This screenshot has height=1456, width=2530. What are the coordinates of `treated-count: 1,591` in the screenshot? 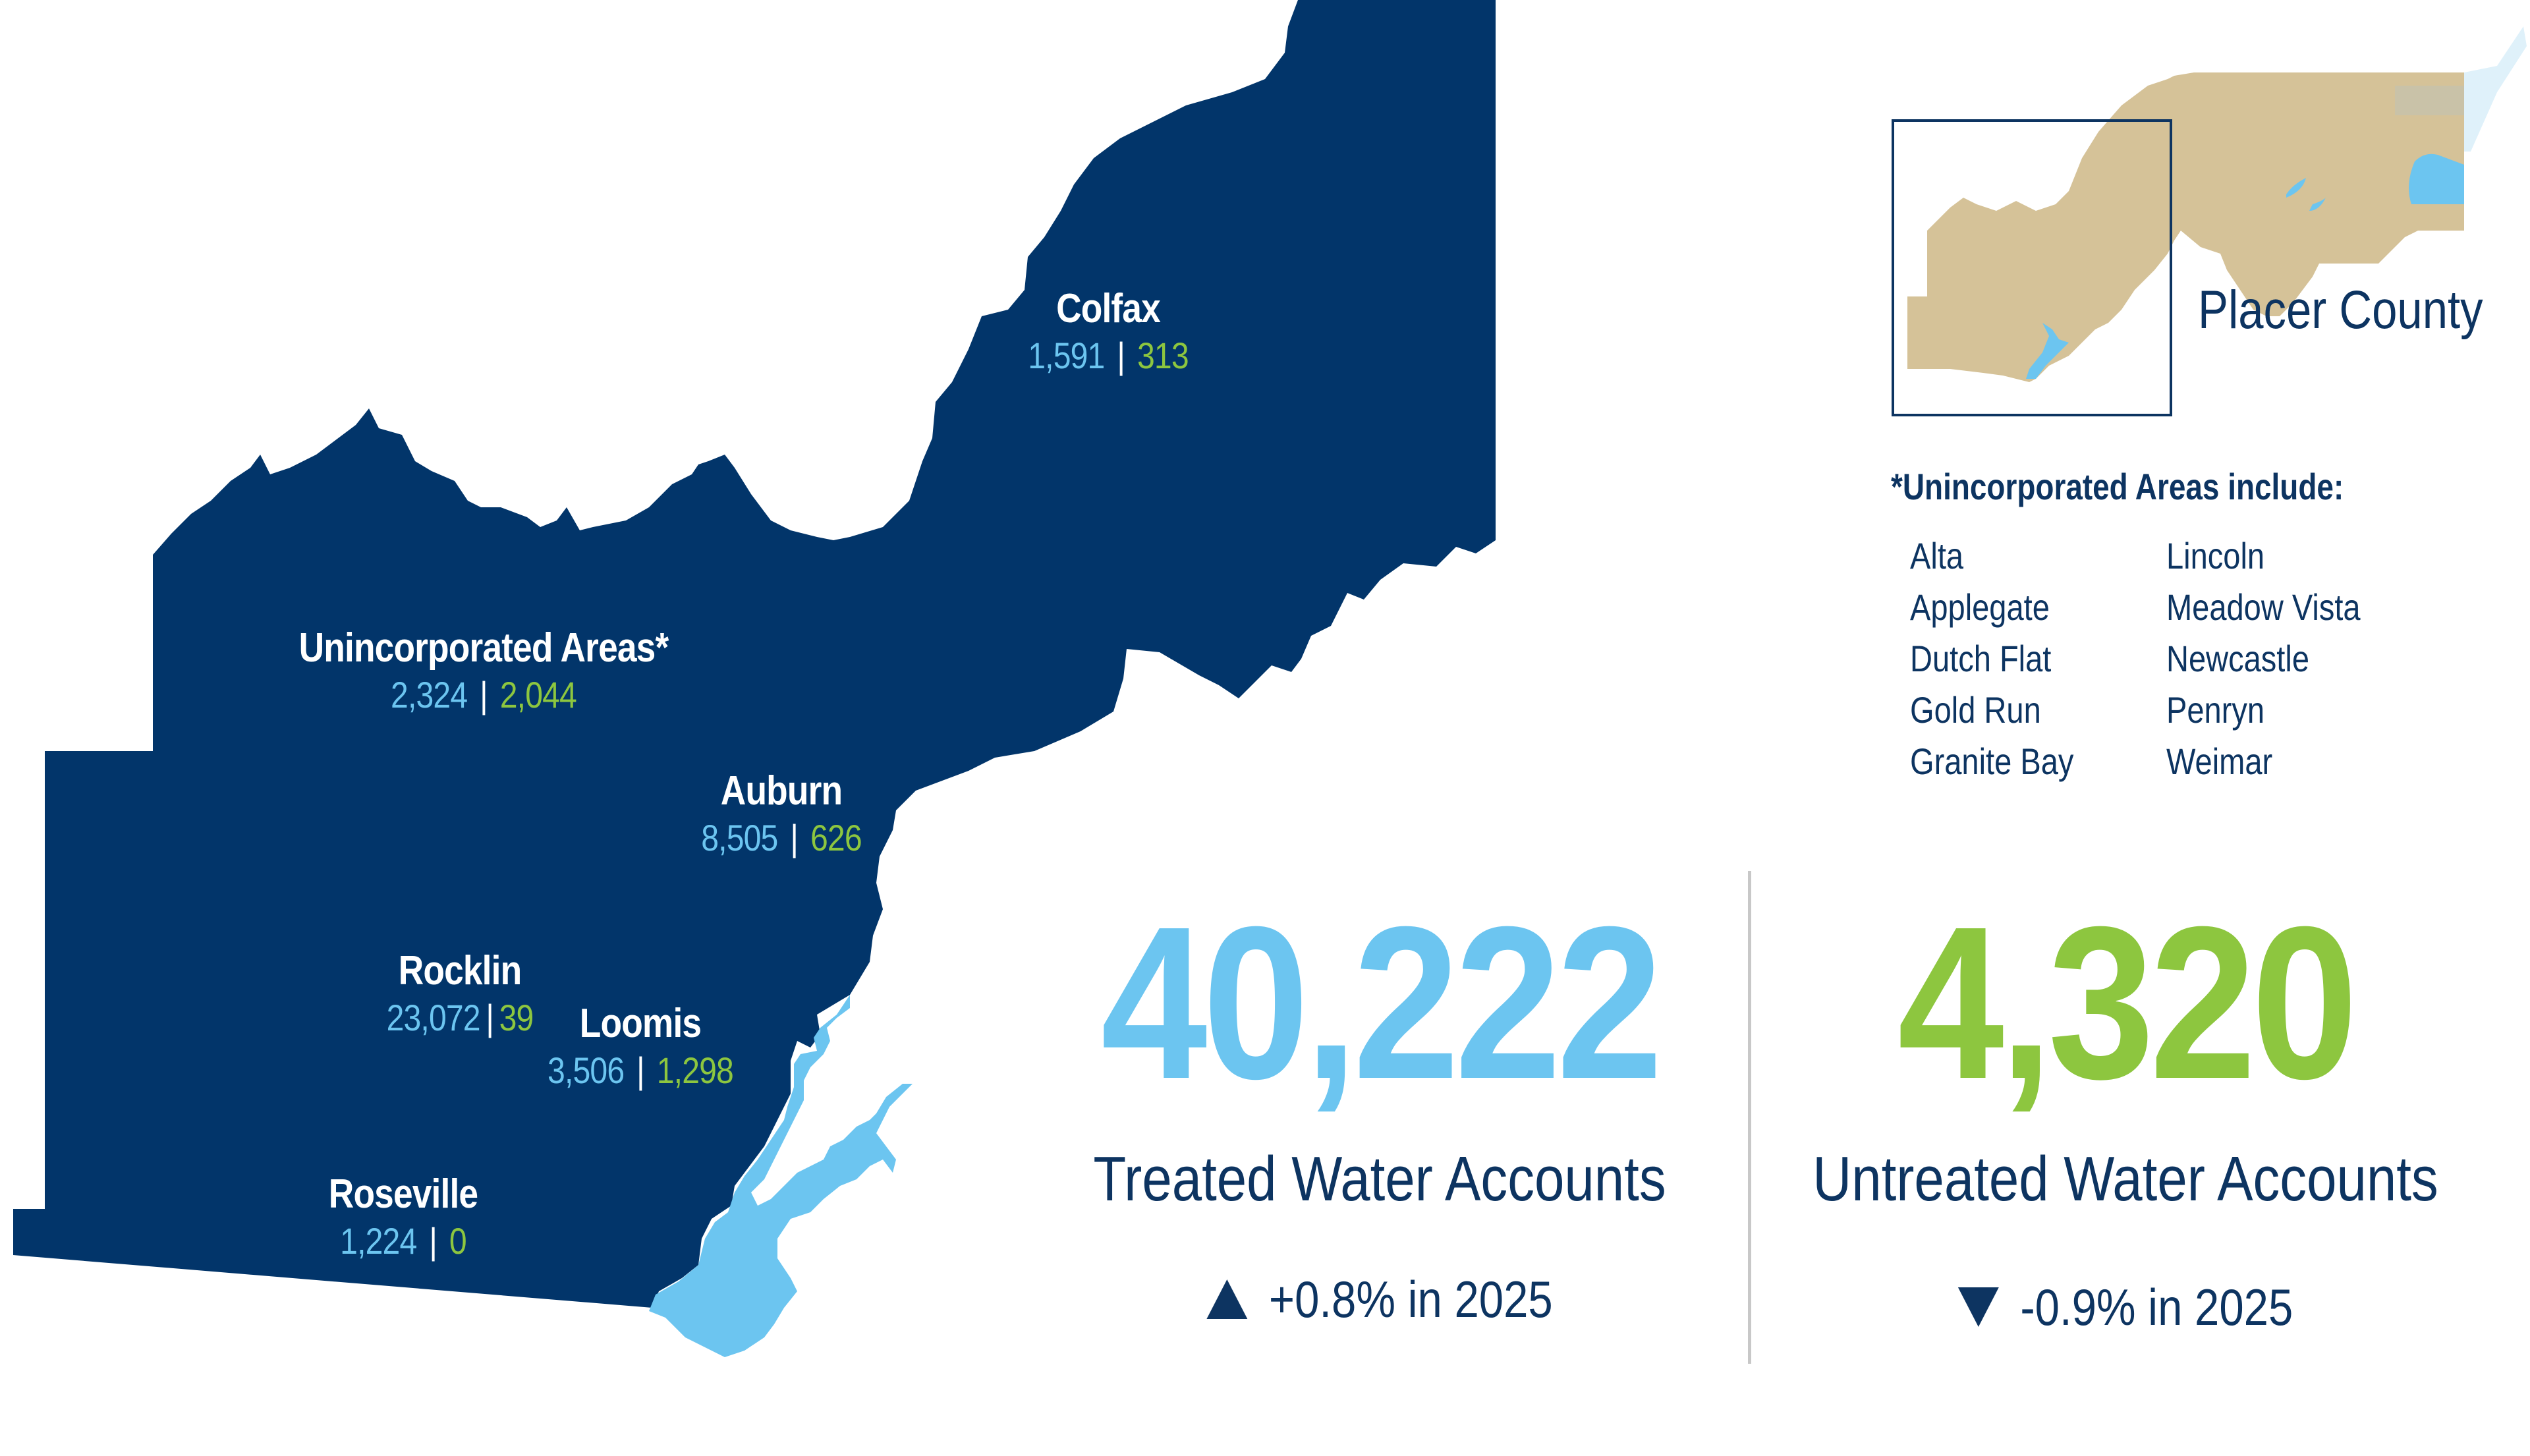 It's located at (1066, 355).